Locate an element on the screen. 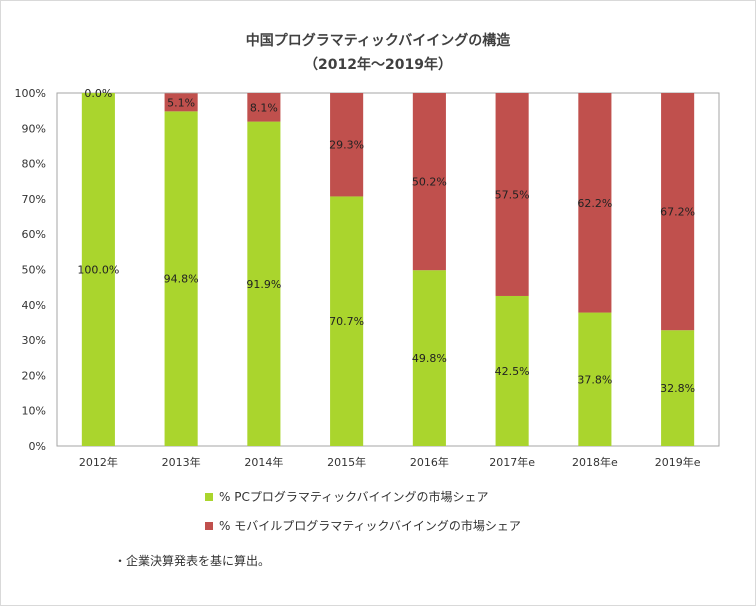 The height and width of the screenshot is (606, 756). chart-subtitle: （2012年～2019年） is located at coordinates (378, 65).